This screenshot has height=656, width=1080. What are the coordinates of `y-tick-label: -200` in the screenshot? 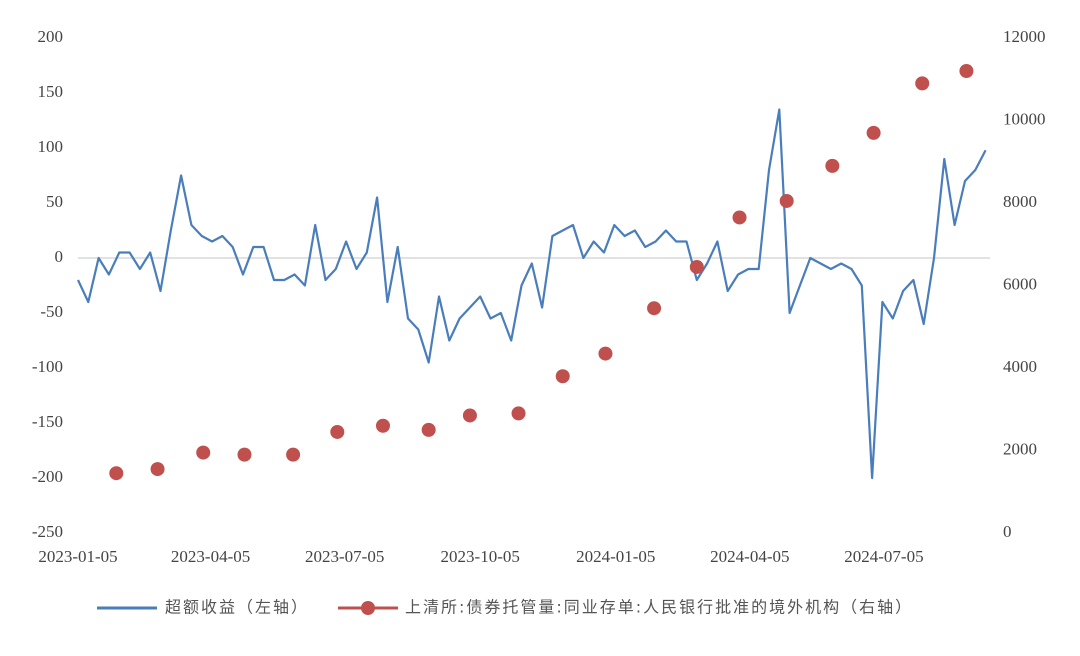 It's located at (47, 476).